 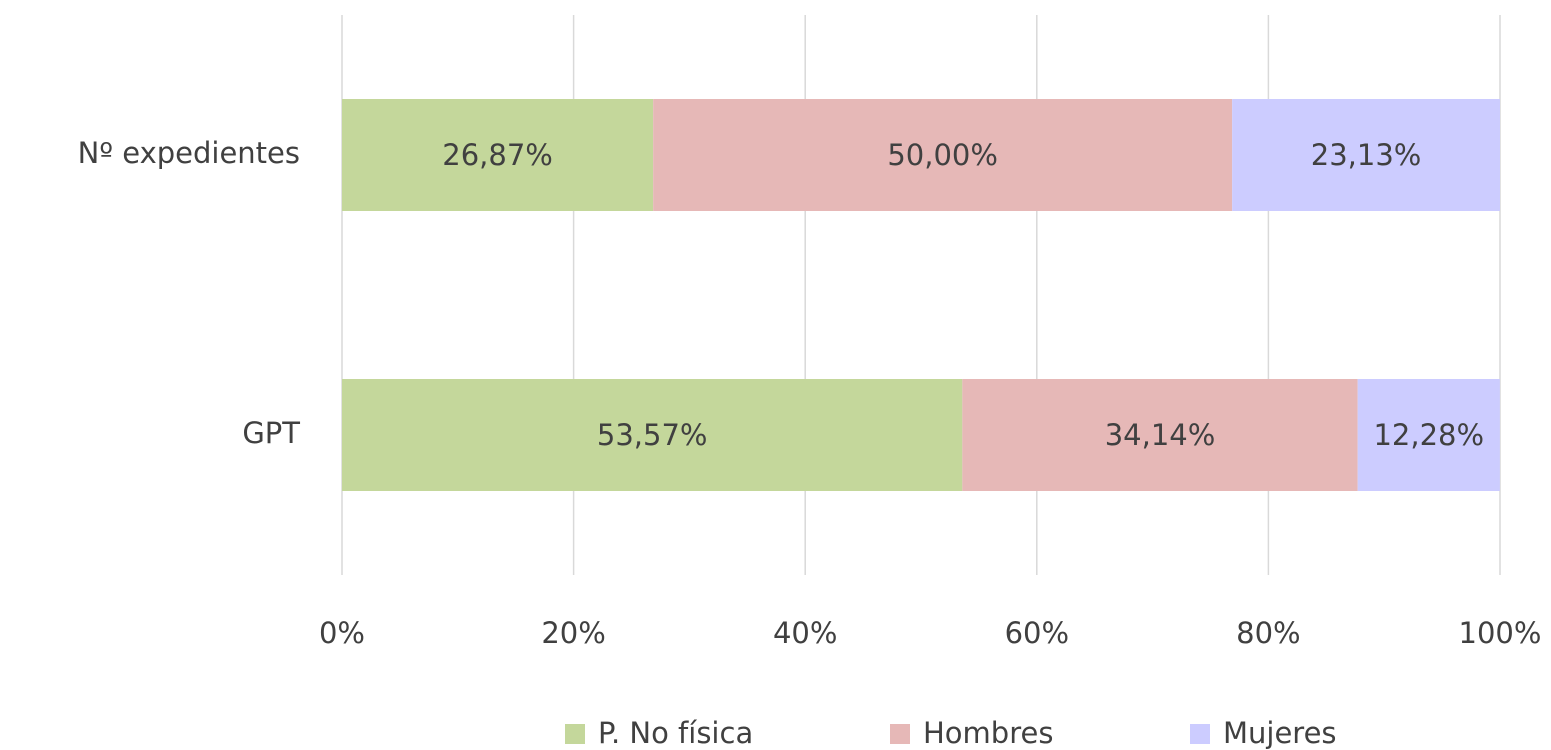 I want to click on data-label: 50,00%, so click(x=942, y=155).